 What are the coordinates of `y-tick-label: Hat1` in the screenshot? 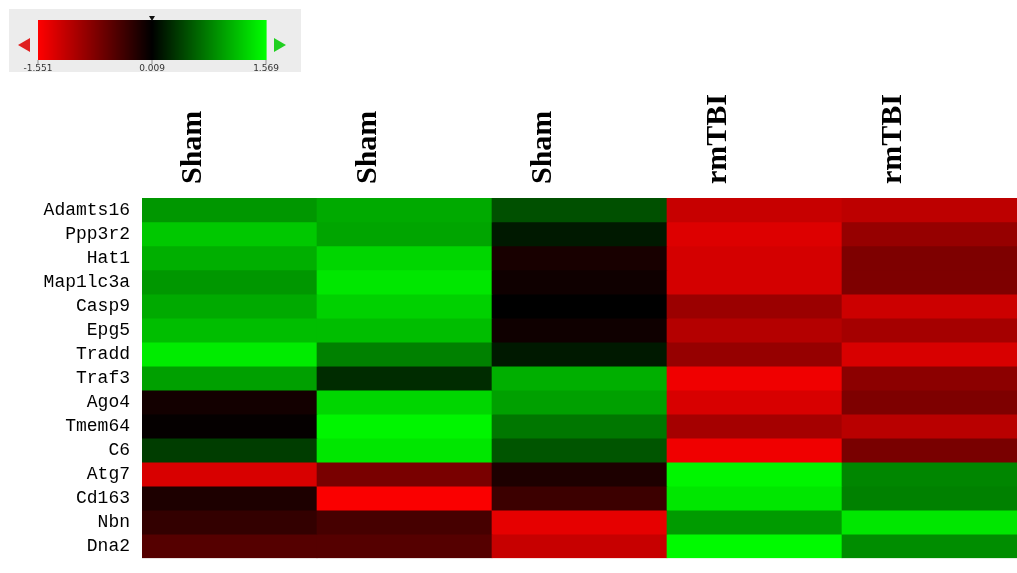 It's located at (108, 257).